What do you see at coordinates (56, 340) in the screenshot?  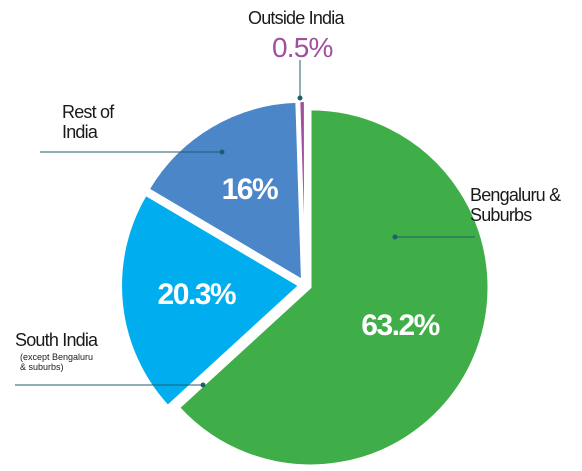 I see `category-label: South India` at bounding box center [56, 340].